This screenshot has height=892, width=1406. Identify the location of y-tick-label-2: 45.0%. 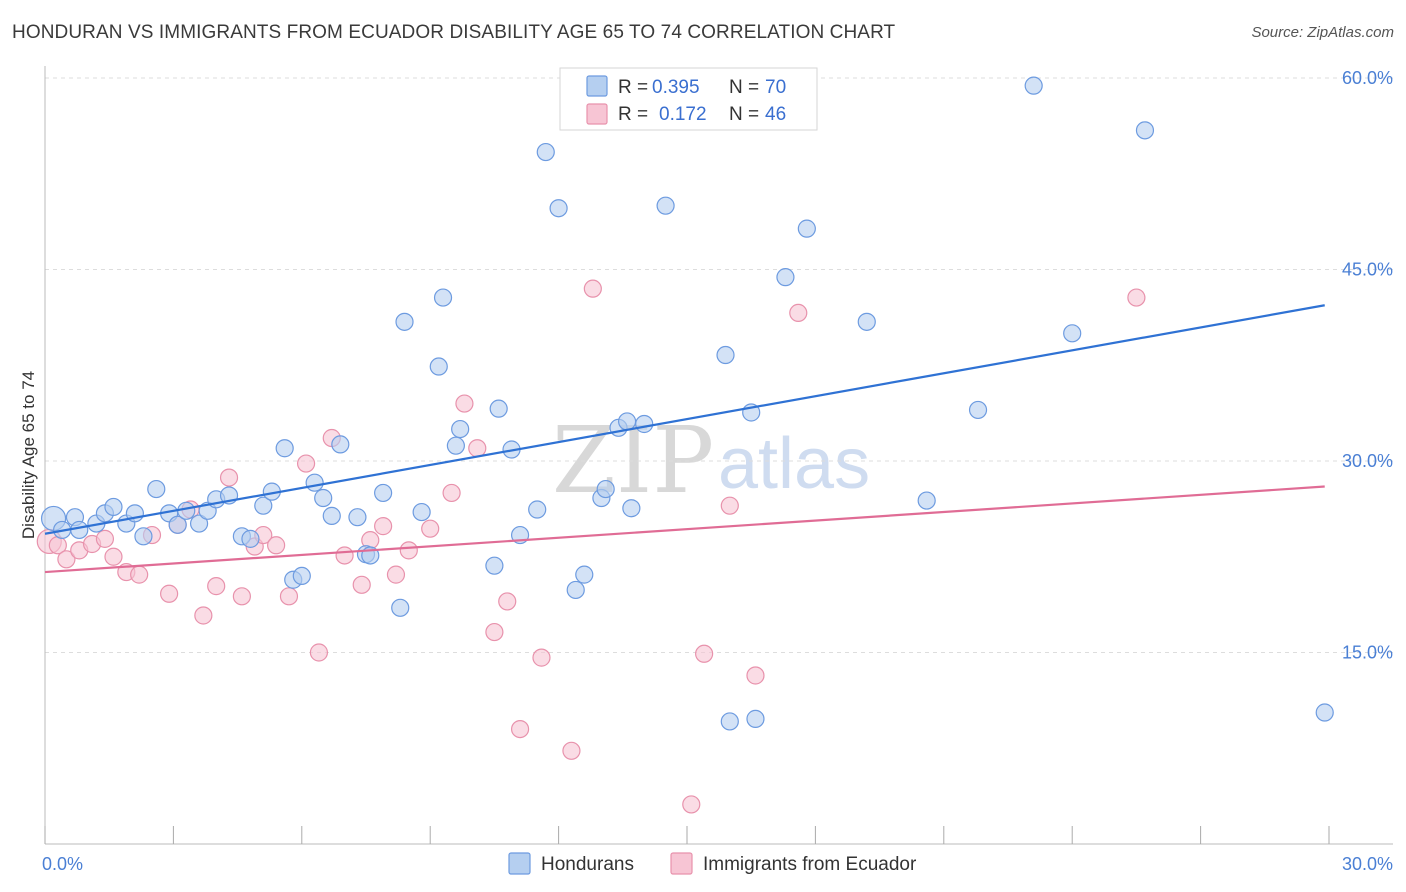
(1367, 270).